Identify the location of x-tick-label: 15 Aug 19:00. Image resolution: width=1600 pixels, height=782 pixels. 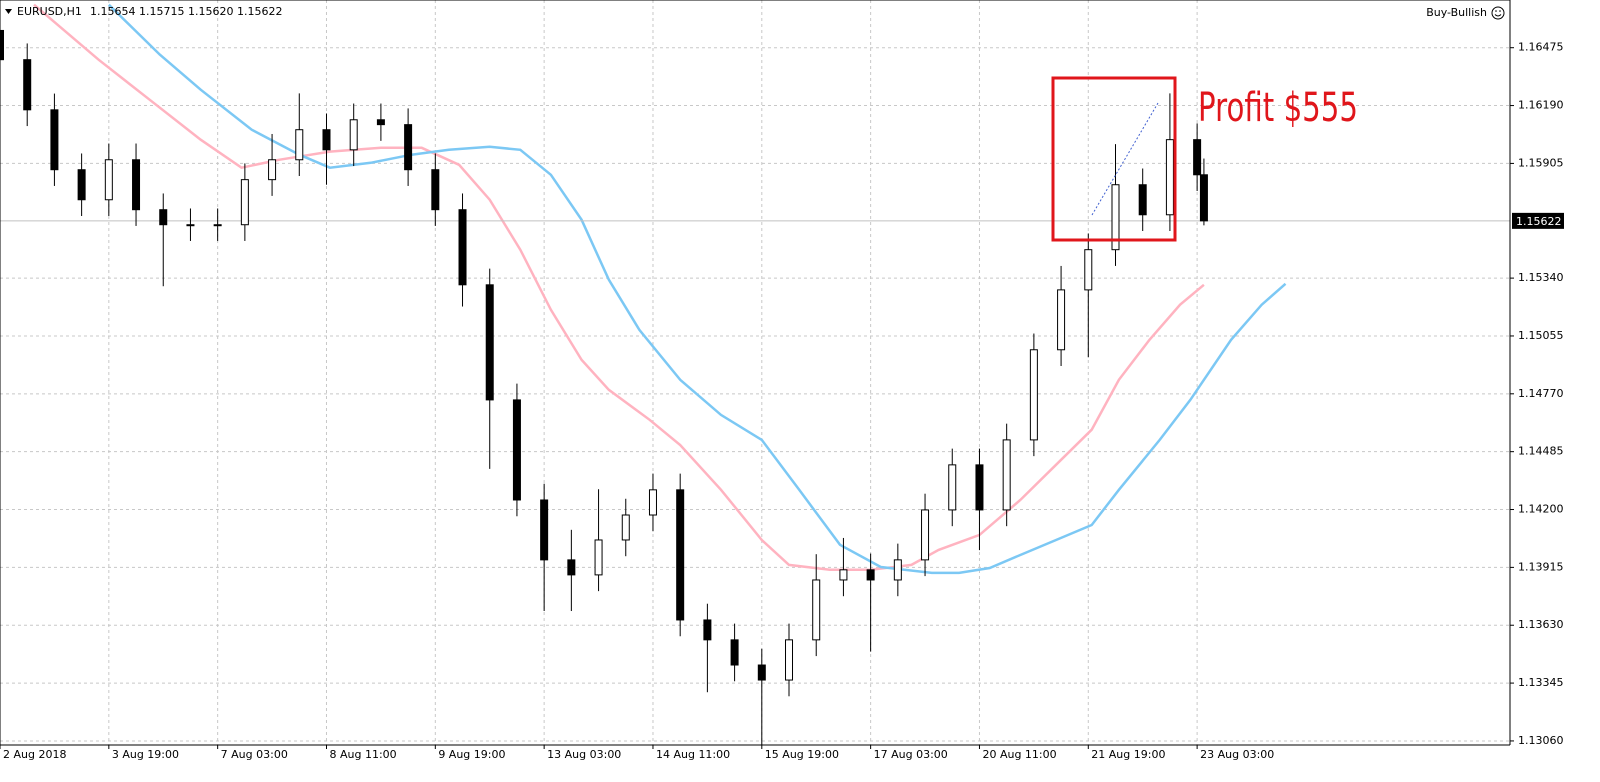
(802, 754).